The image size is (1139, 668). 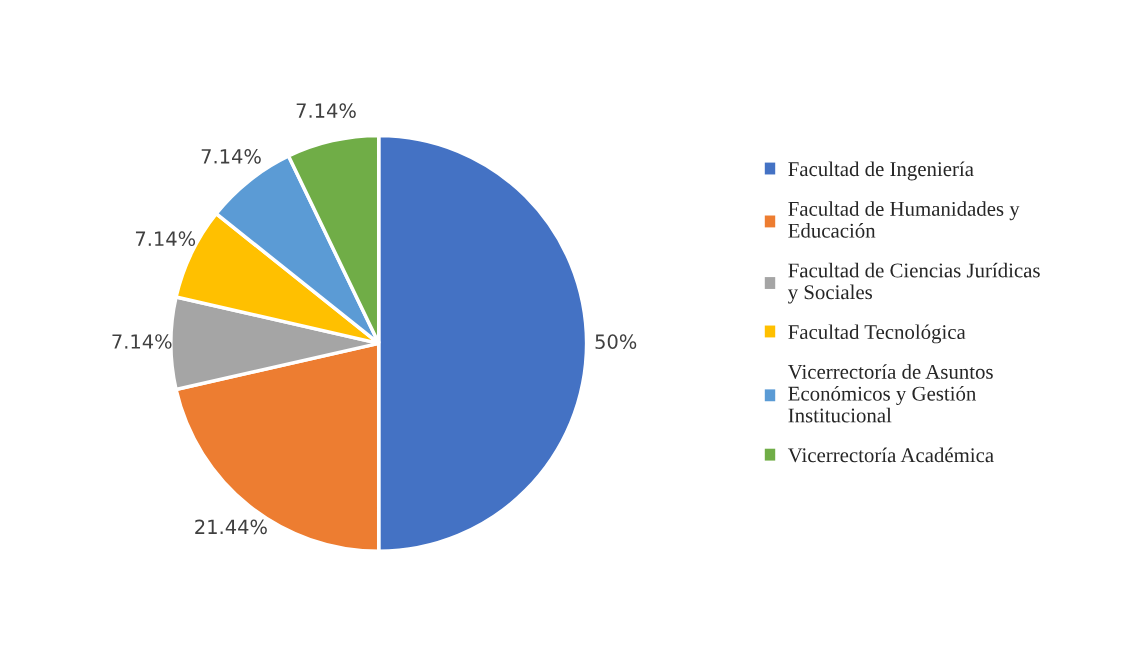 What do you see at coordinates (616, 341) in the screenshot?
I see `data-label: 50%` at bounding box center [616, 341].